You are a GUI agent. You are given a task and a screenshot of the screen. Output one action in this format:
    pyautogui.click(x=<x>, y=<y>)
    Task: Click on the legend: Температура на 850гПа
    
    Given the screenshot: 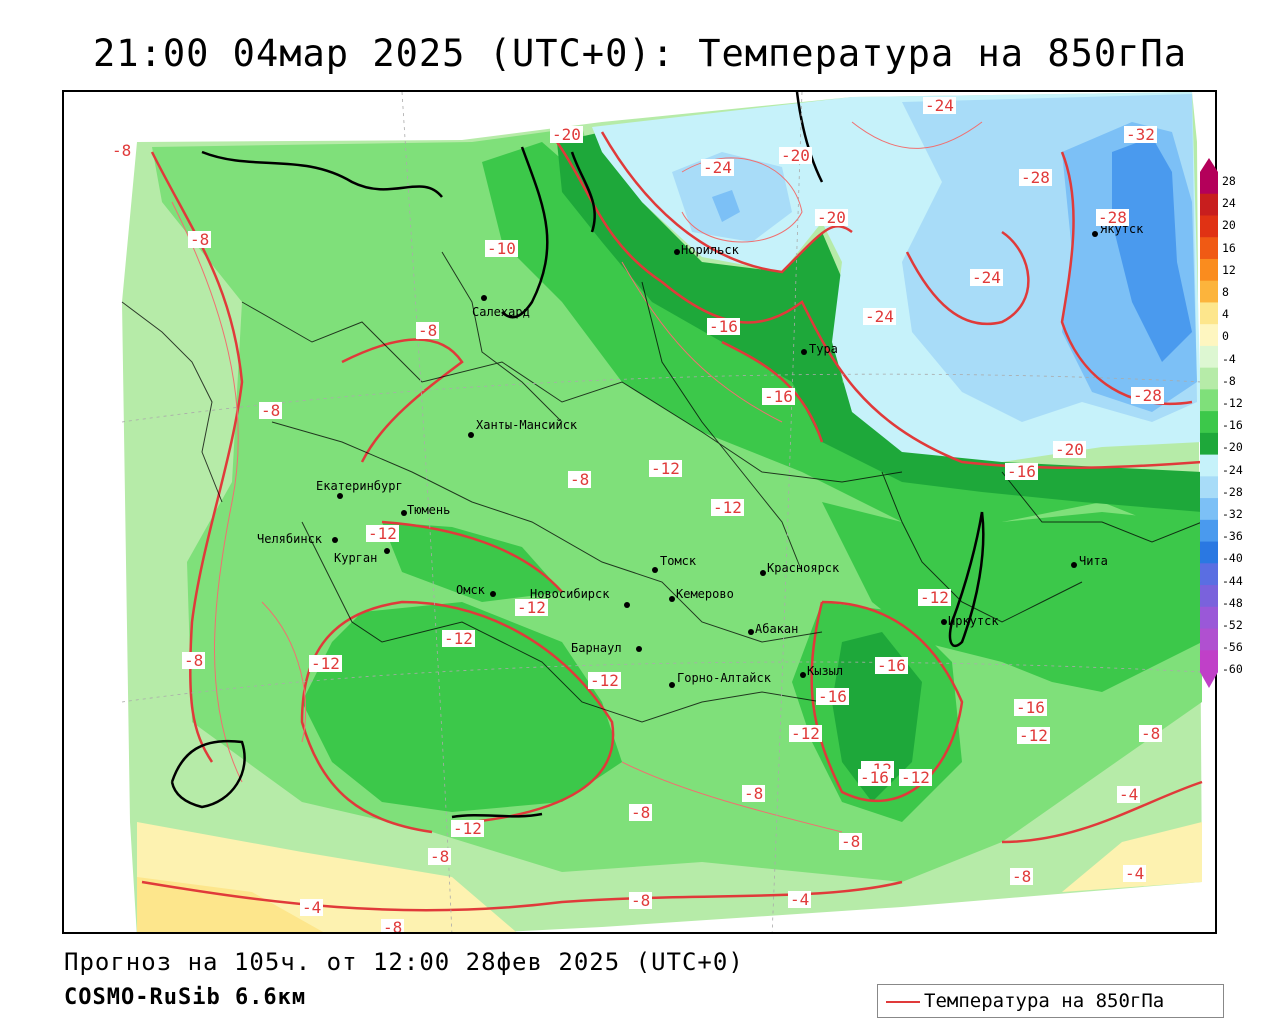 What is the action you would take?
    pyautogui.click(x=1050, y=1001)
    